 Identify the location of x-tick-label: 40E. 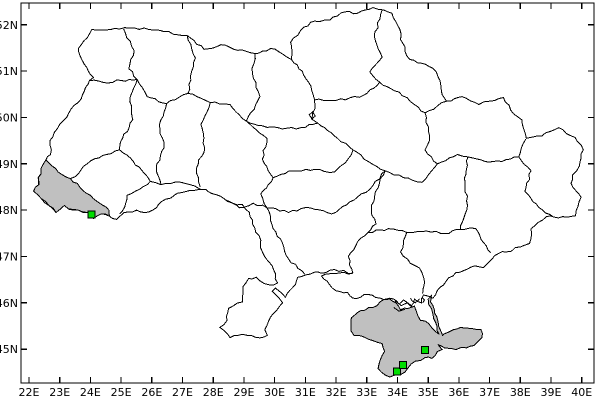
(581, 392).